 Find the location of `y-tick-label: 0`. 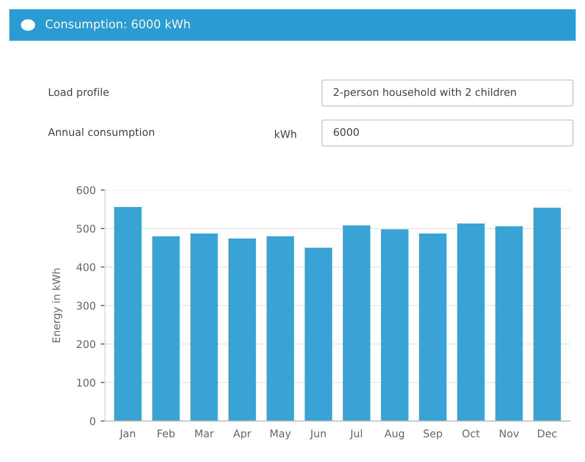

y-tick-label: 0 is located at coordinates (93, 421).